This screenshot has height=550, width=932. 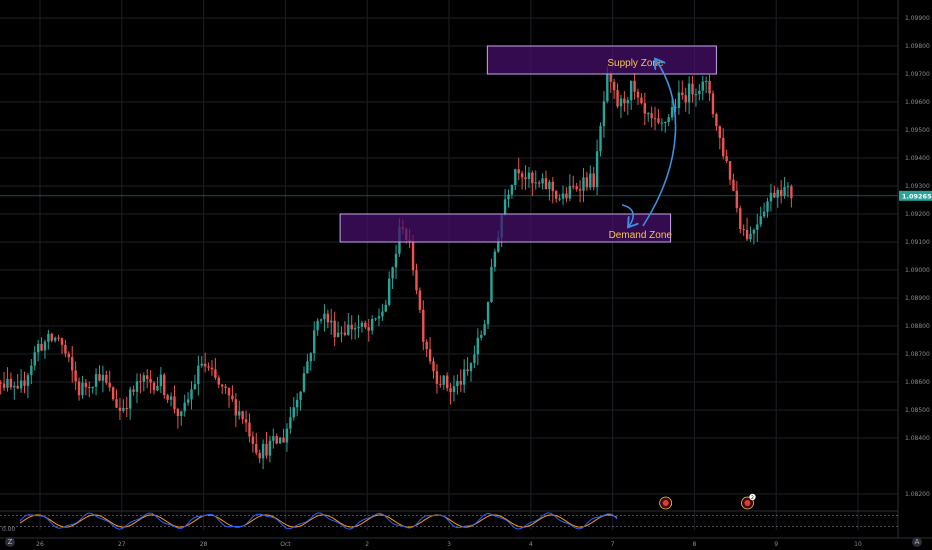 I want to click on time-tick-label: 4, so click(x=531, y=544).